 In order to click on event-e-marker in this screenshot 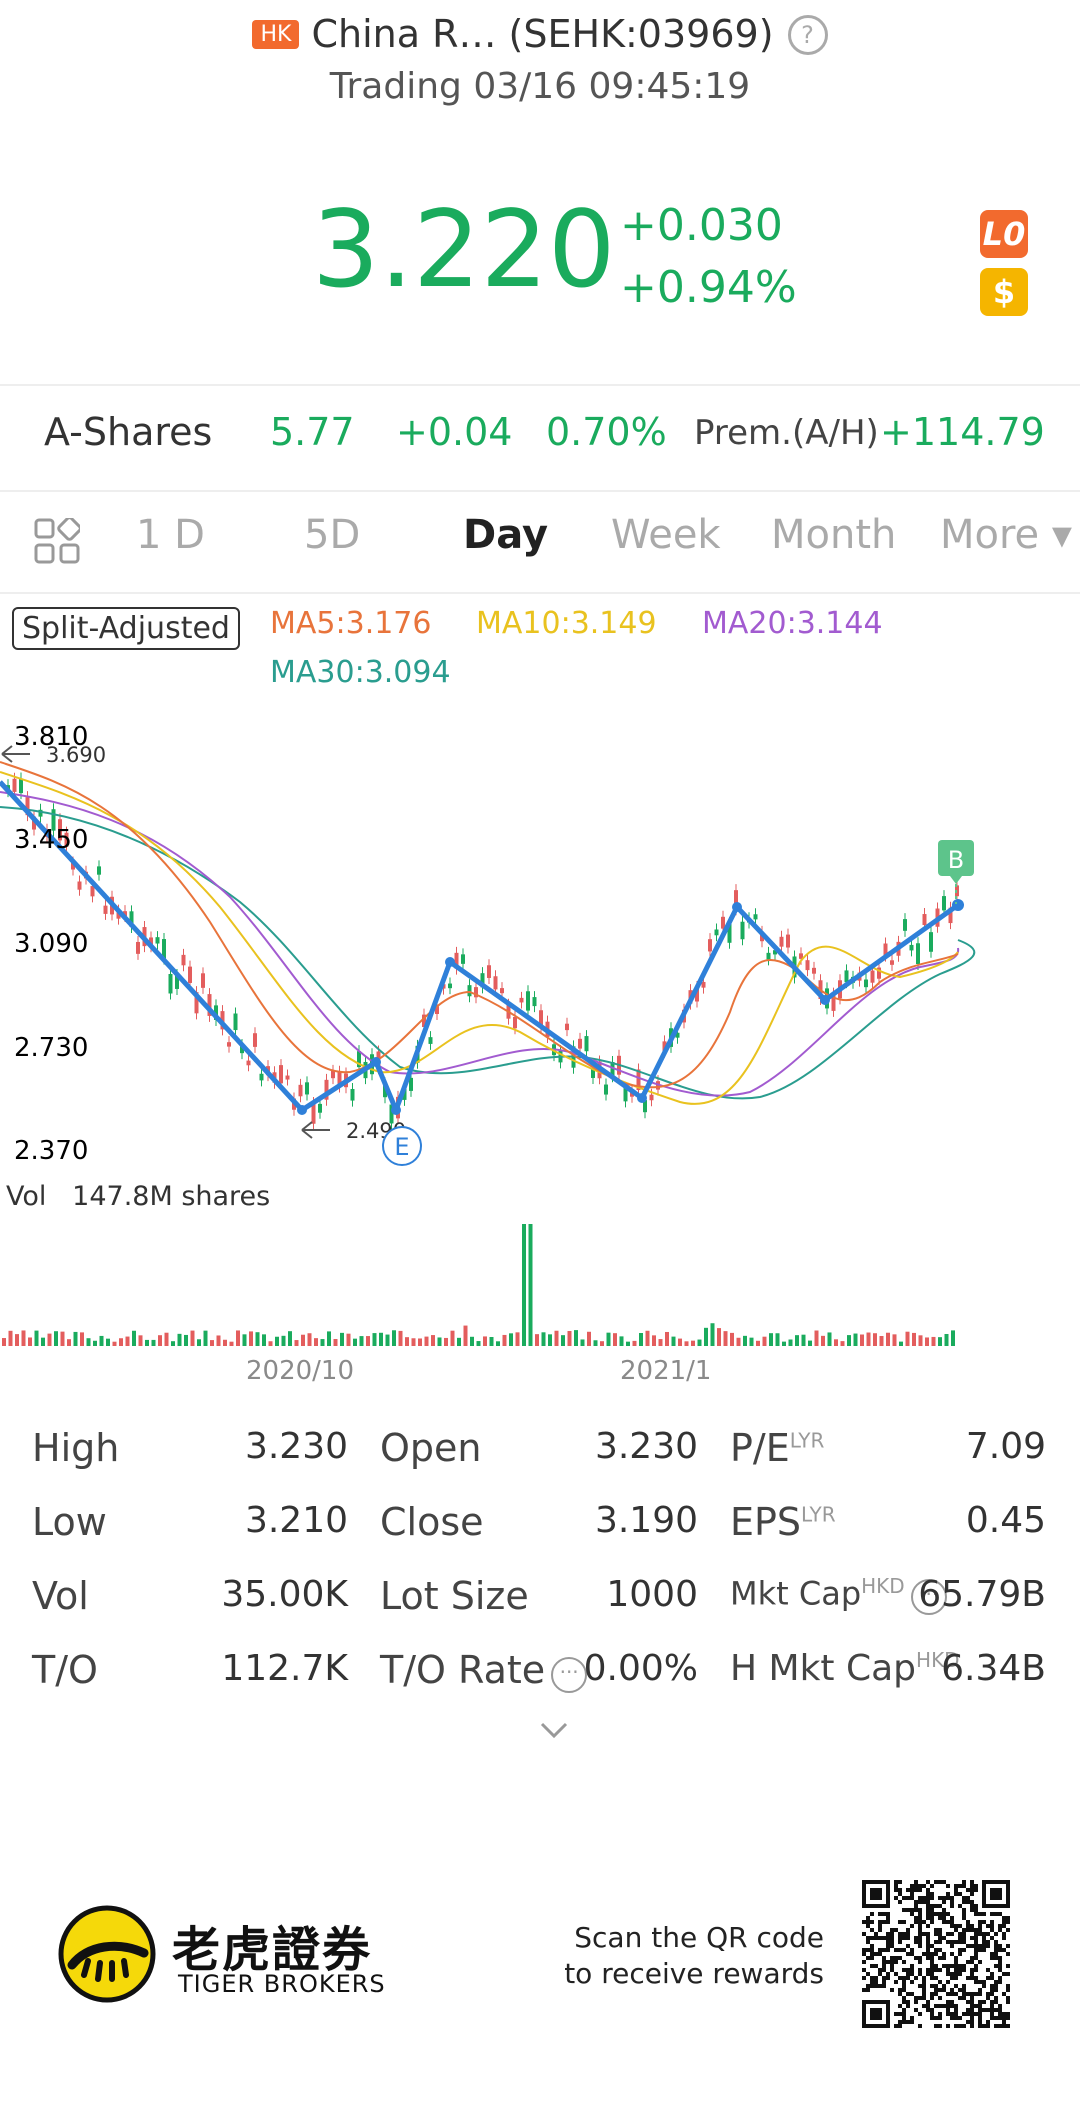, I will do `click(402, 1146)`.